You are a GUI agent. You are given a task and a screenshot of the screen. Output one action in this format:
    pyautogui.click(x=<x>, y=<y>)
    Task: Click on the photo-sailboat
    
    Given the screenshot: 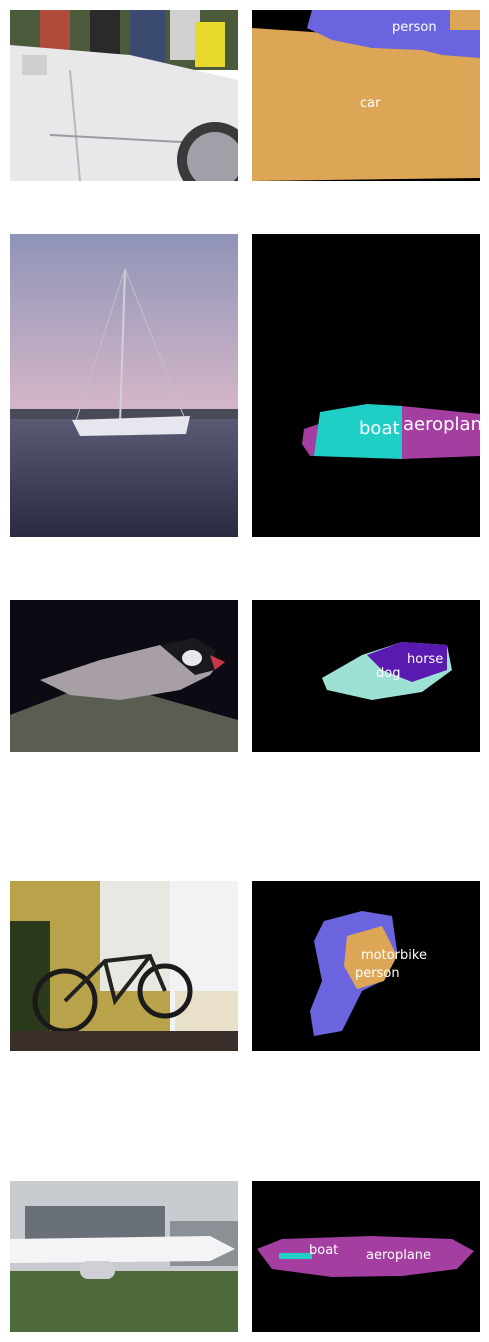 What is the action you would take?
    pyautogui.click(x=124, y=385)
    